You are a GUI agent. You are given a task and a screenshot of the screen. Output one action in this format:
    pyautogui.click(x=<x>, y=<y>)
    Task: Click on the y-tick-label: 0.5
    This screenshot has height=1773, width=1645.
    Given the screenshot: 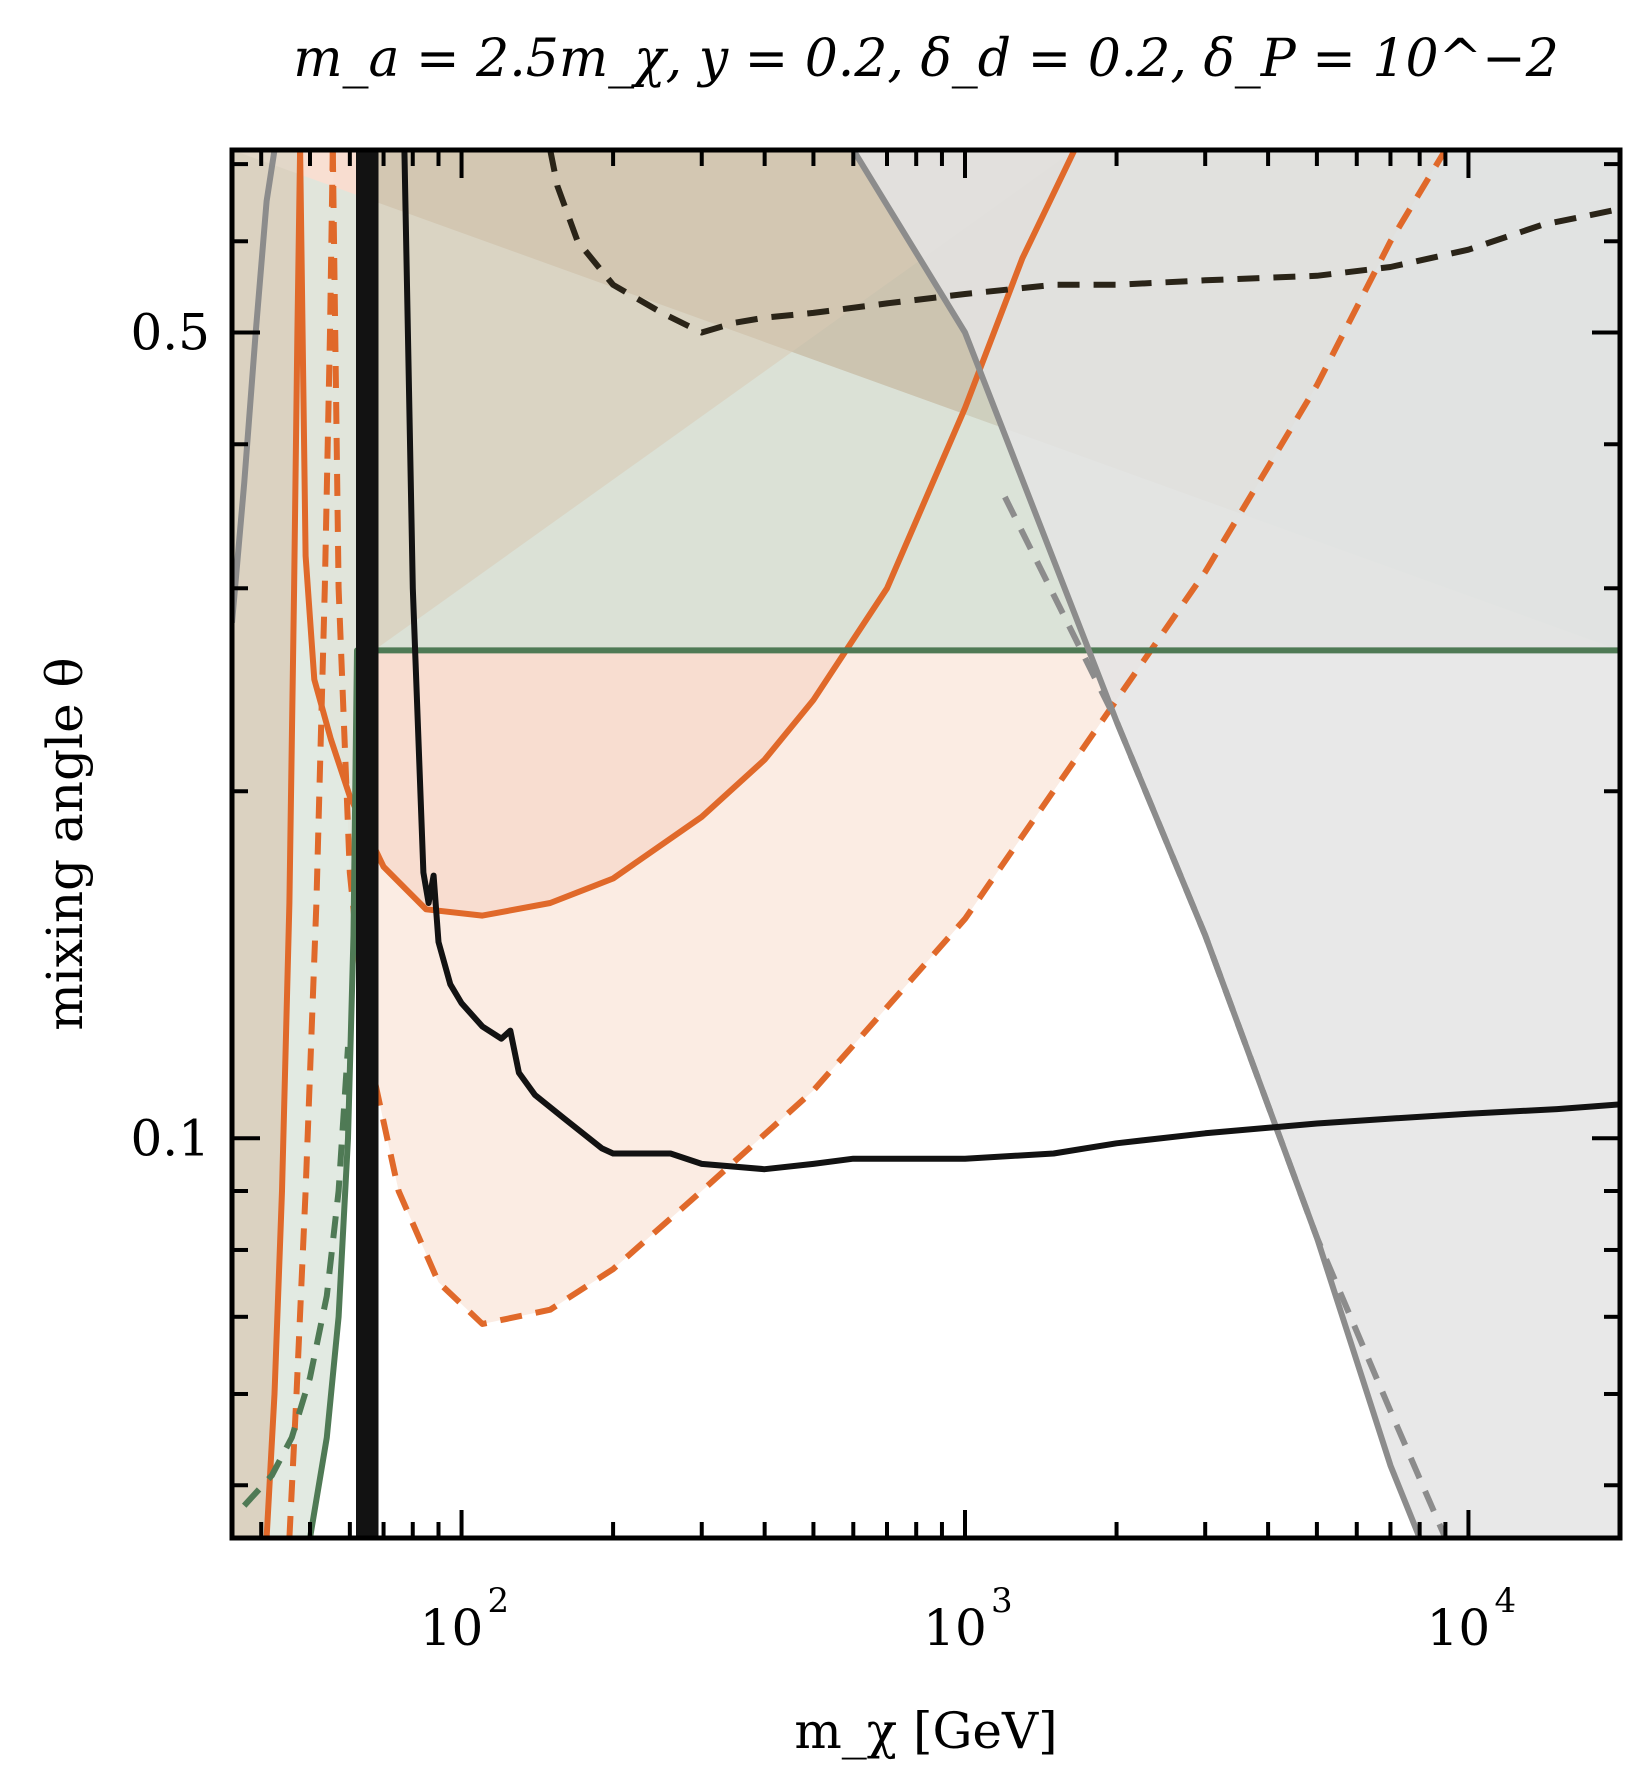 What is the action you would take?
    pyautogui.click(x=170, y=333)
    